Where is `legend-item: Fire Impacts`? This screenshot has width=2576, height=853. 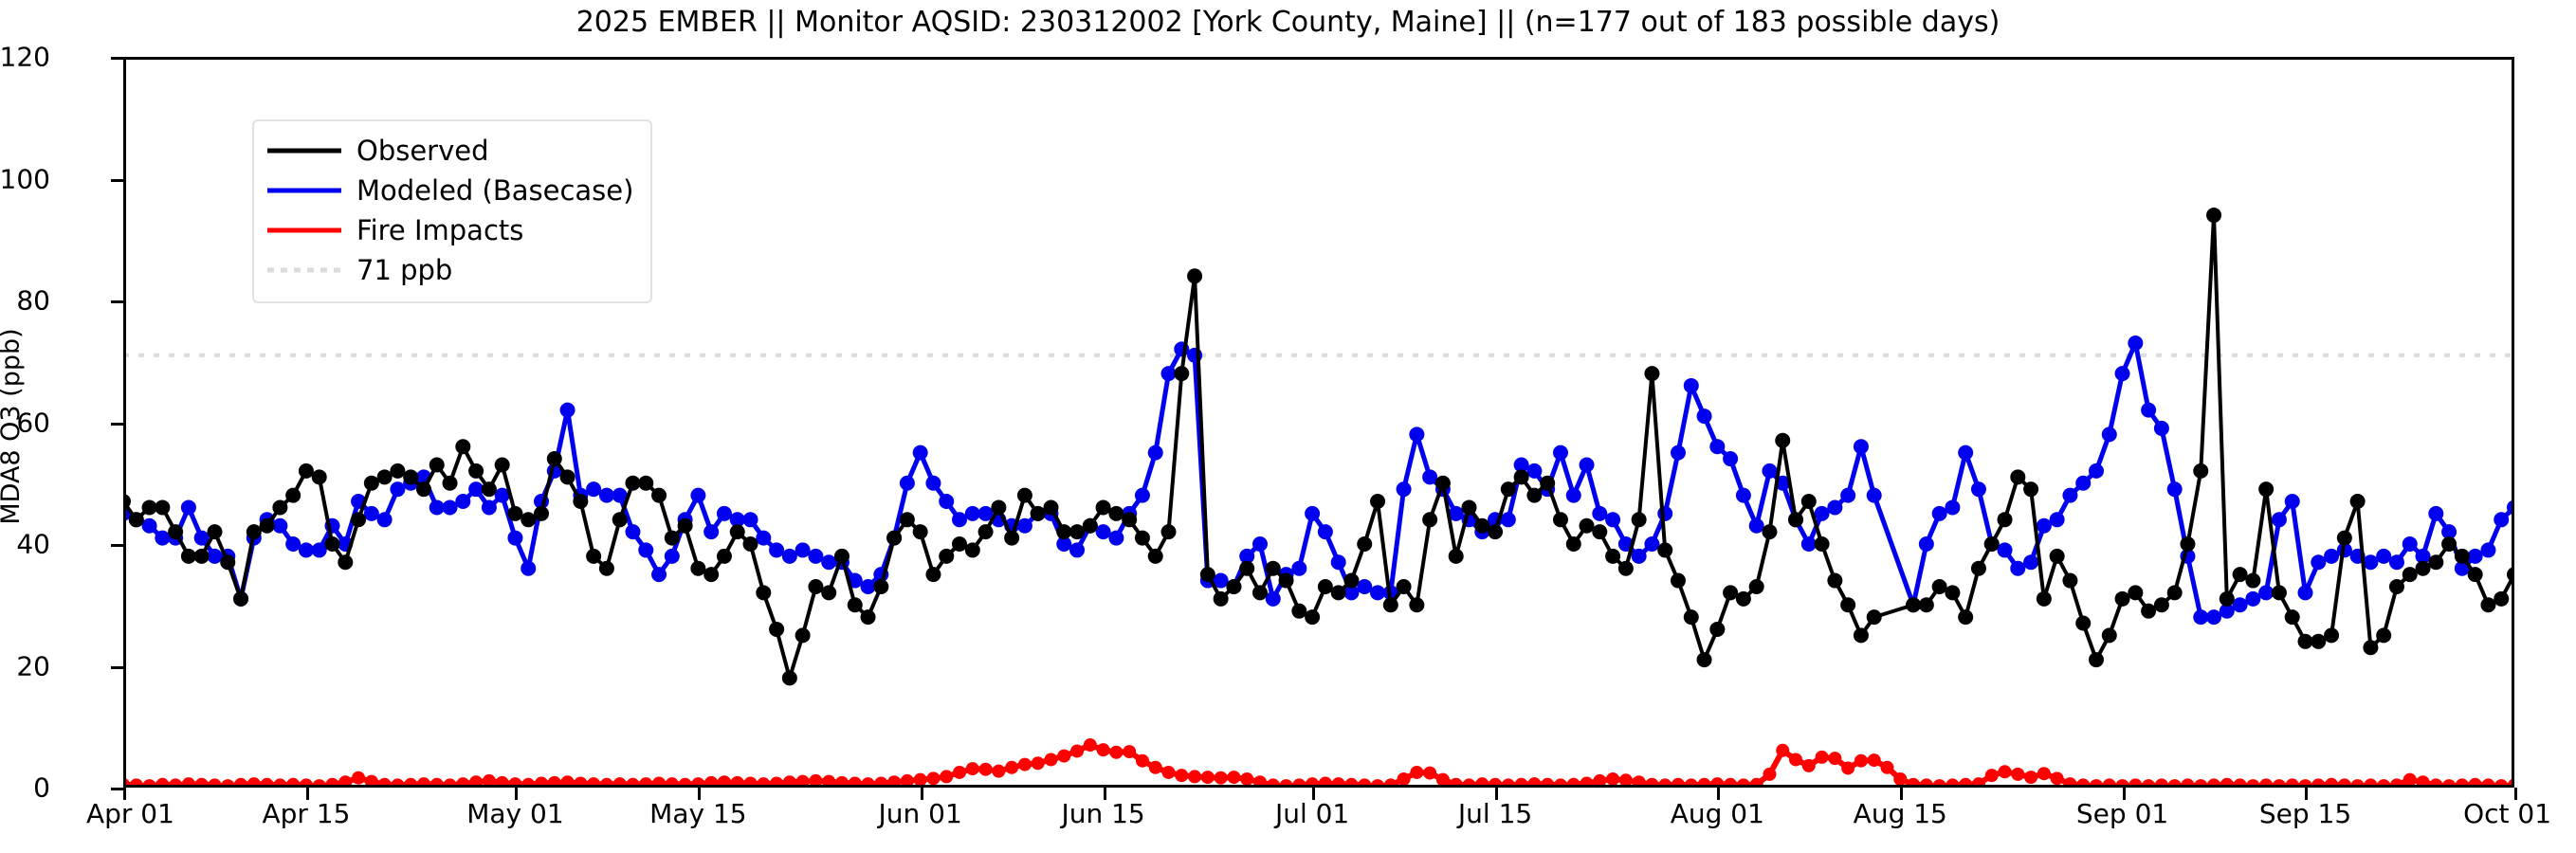
legend-item: Fire Impacts is located at coordinates (450, 230).